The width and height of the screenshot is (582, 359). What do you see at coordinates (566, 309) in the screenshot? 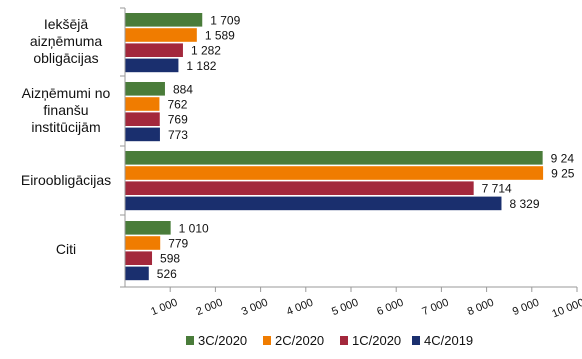
I see `x-tick-label: 10 000` at bounding box center [566, 309].